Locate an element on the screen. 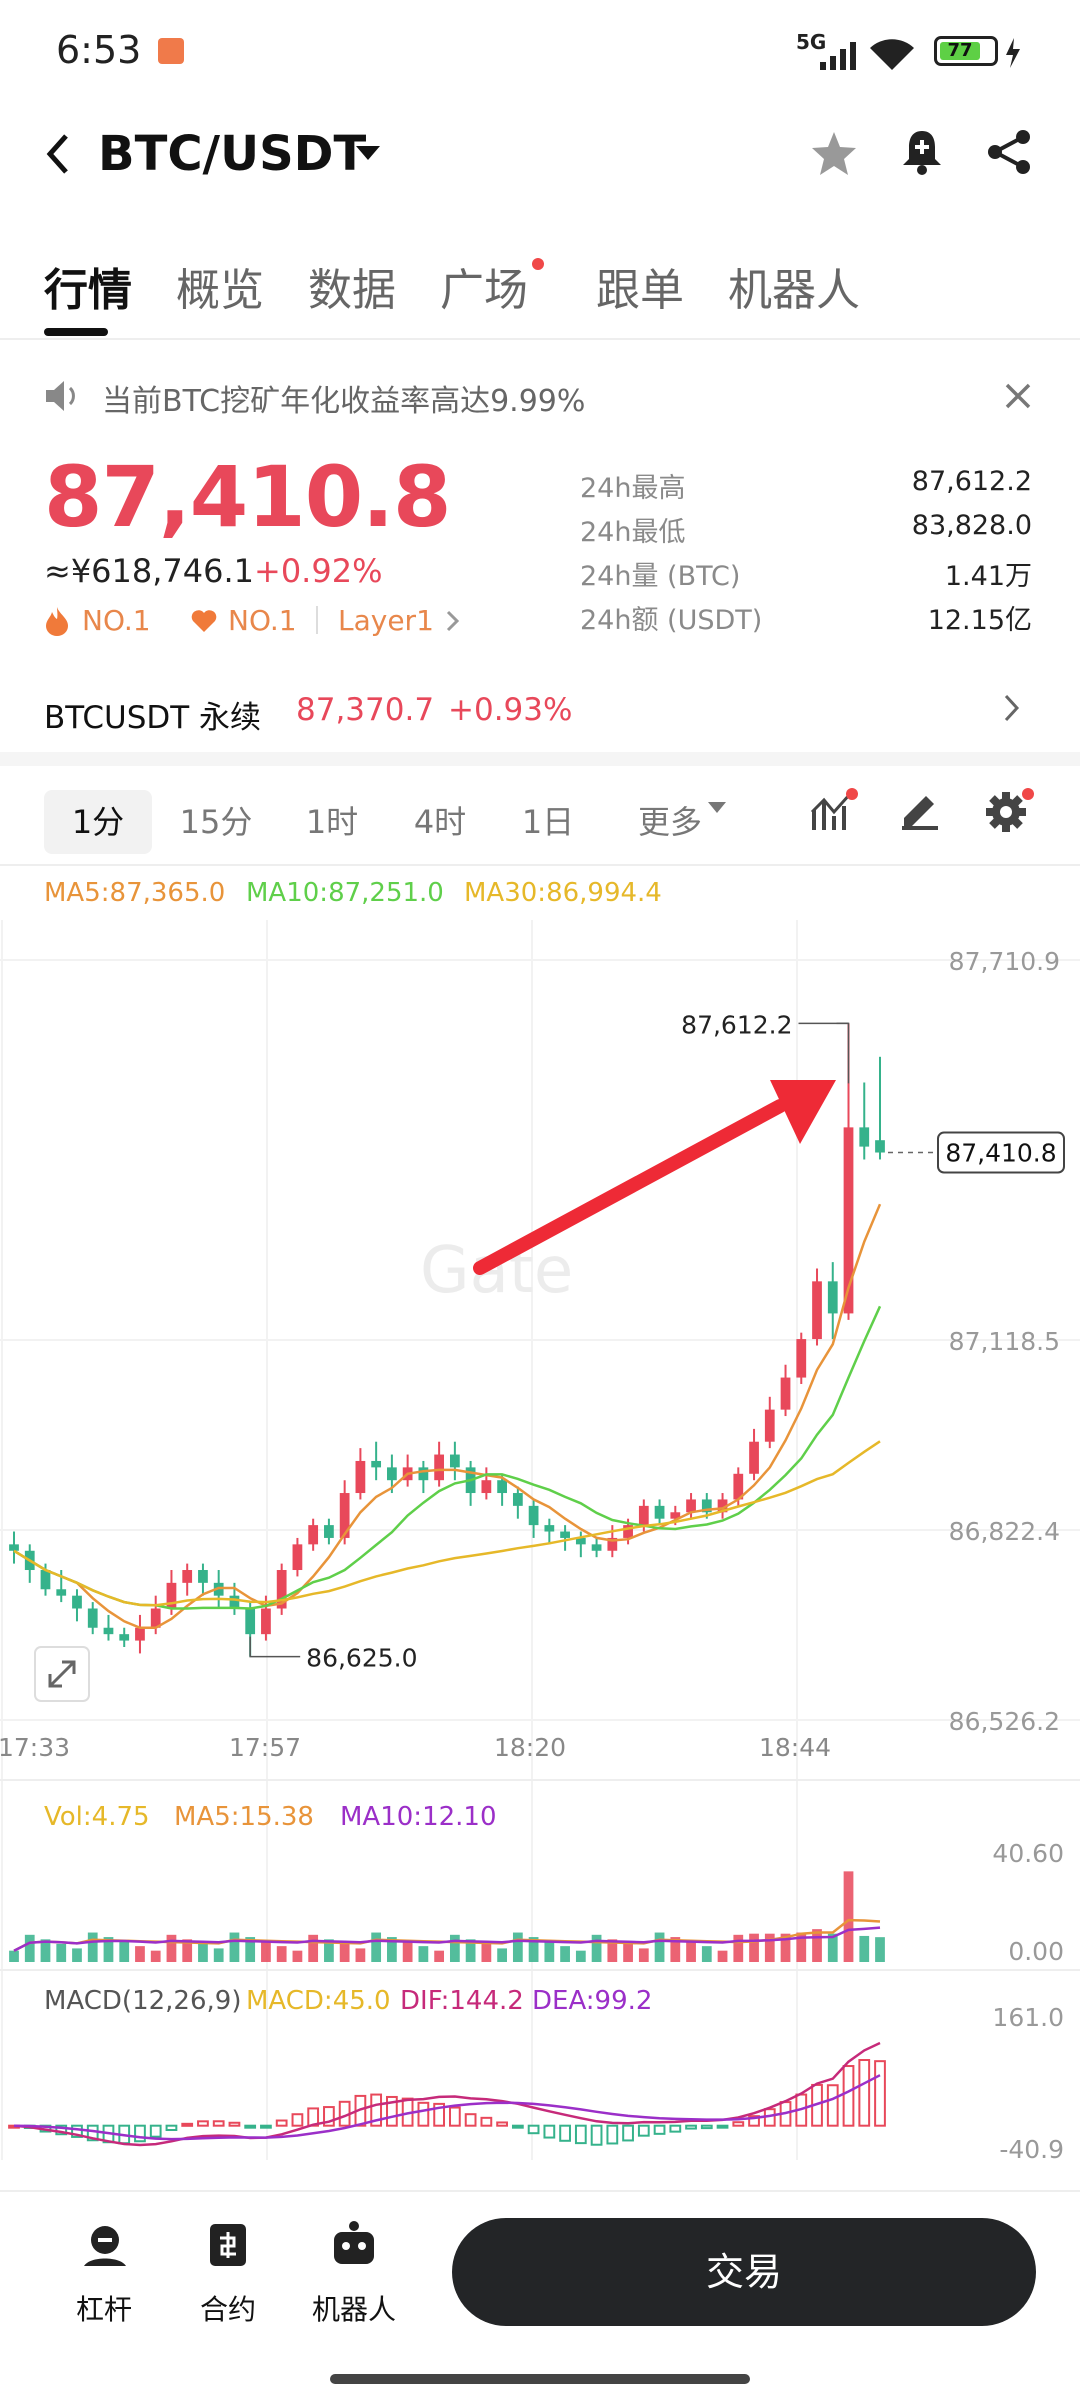  back-arrow-icon is located at coordinates (59, 154).